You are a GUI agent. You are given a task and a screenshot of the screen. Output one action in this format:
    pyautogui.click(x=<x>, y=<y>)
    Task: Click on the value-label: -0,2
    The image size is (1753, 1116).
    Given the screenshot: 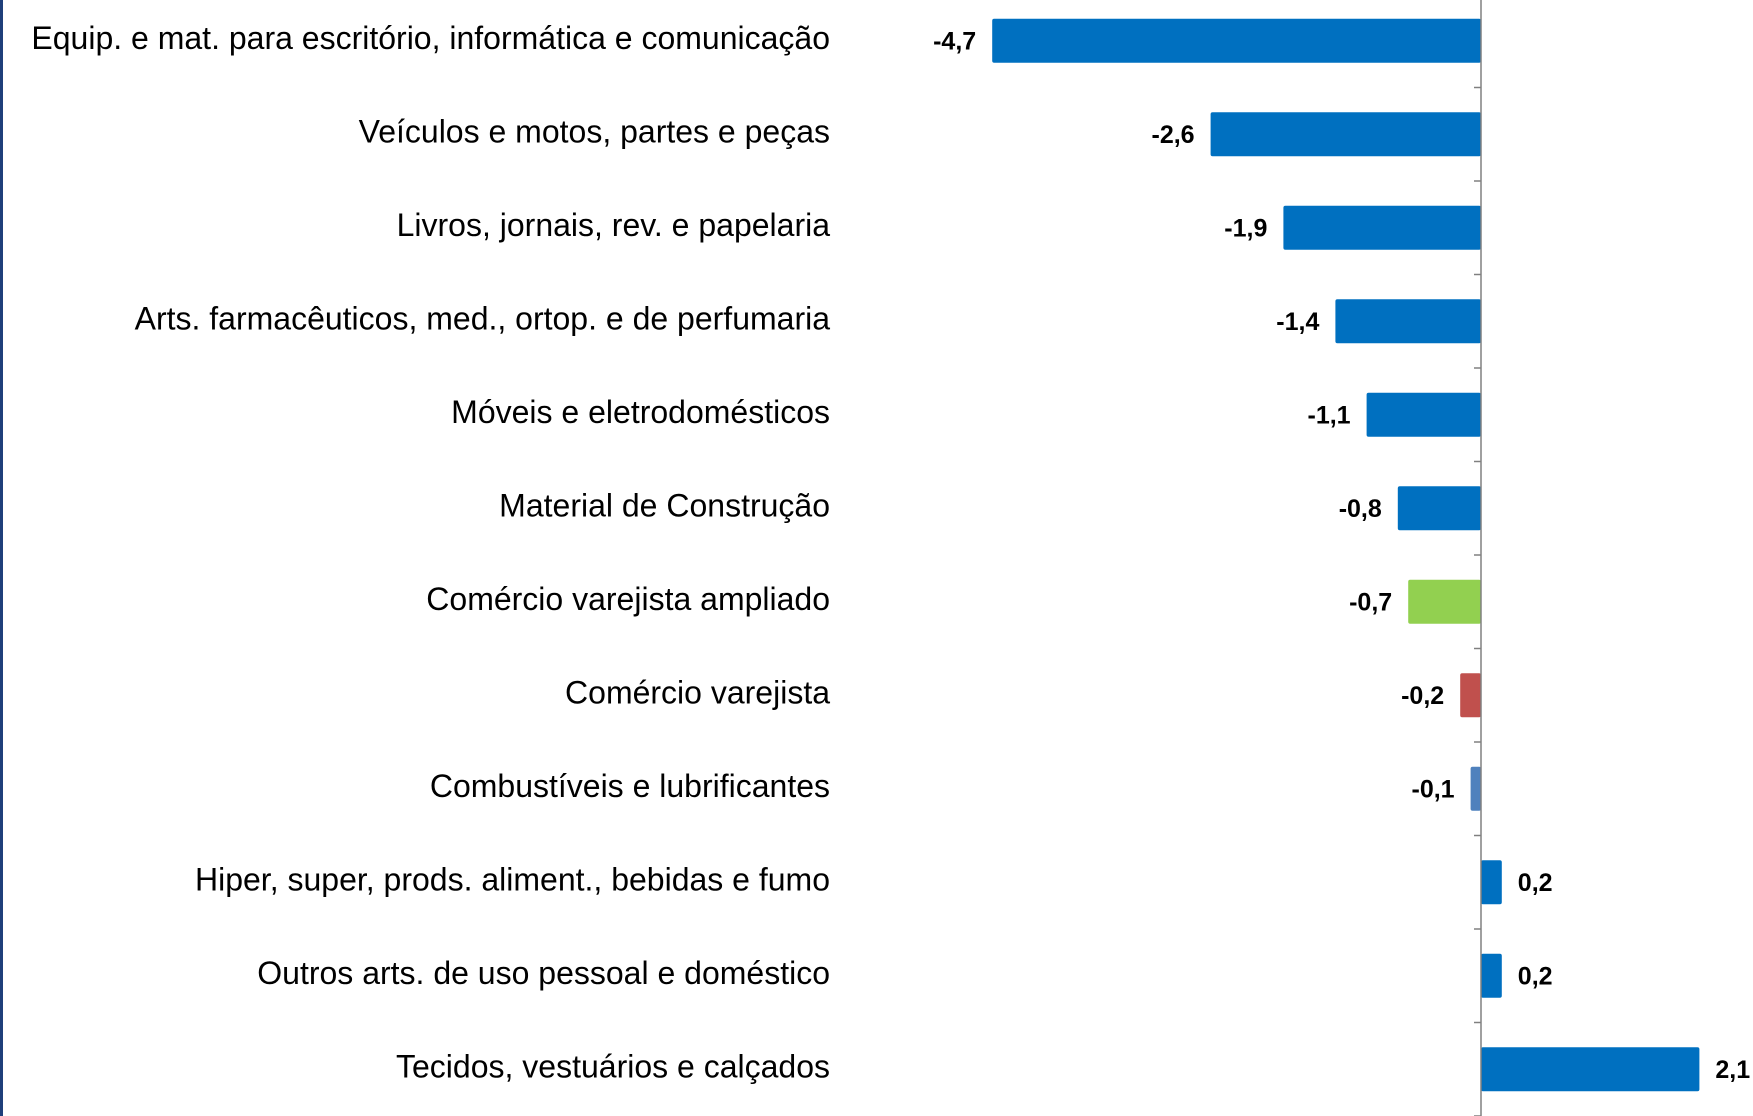 What is the action you would take?
    pyautogui.click(x=1422, y=696)
    